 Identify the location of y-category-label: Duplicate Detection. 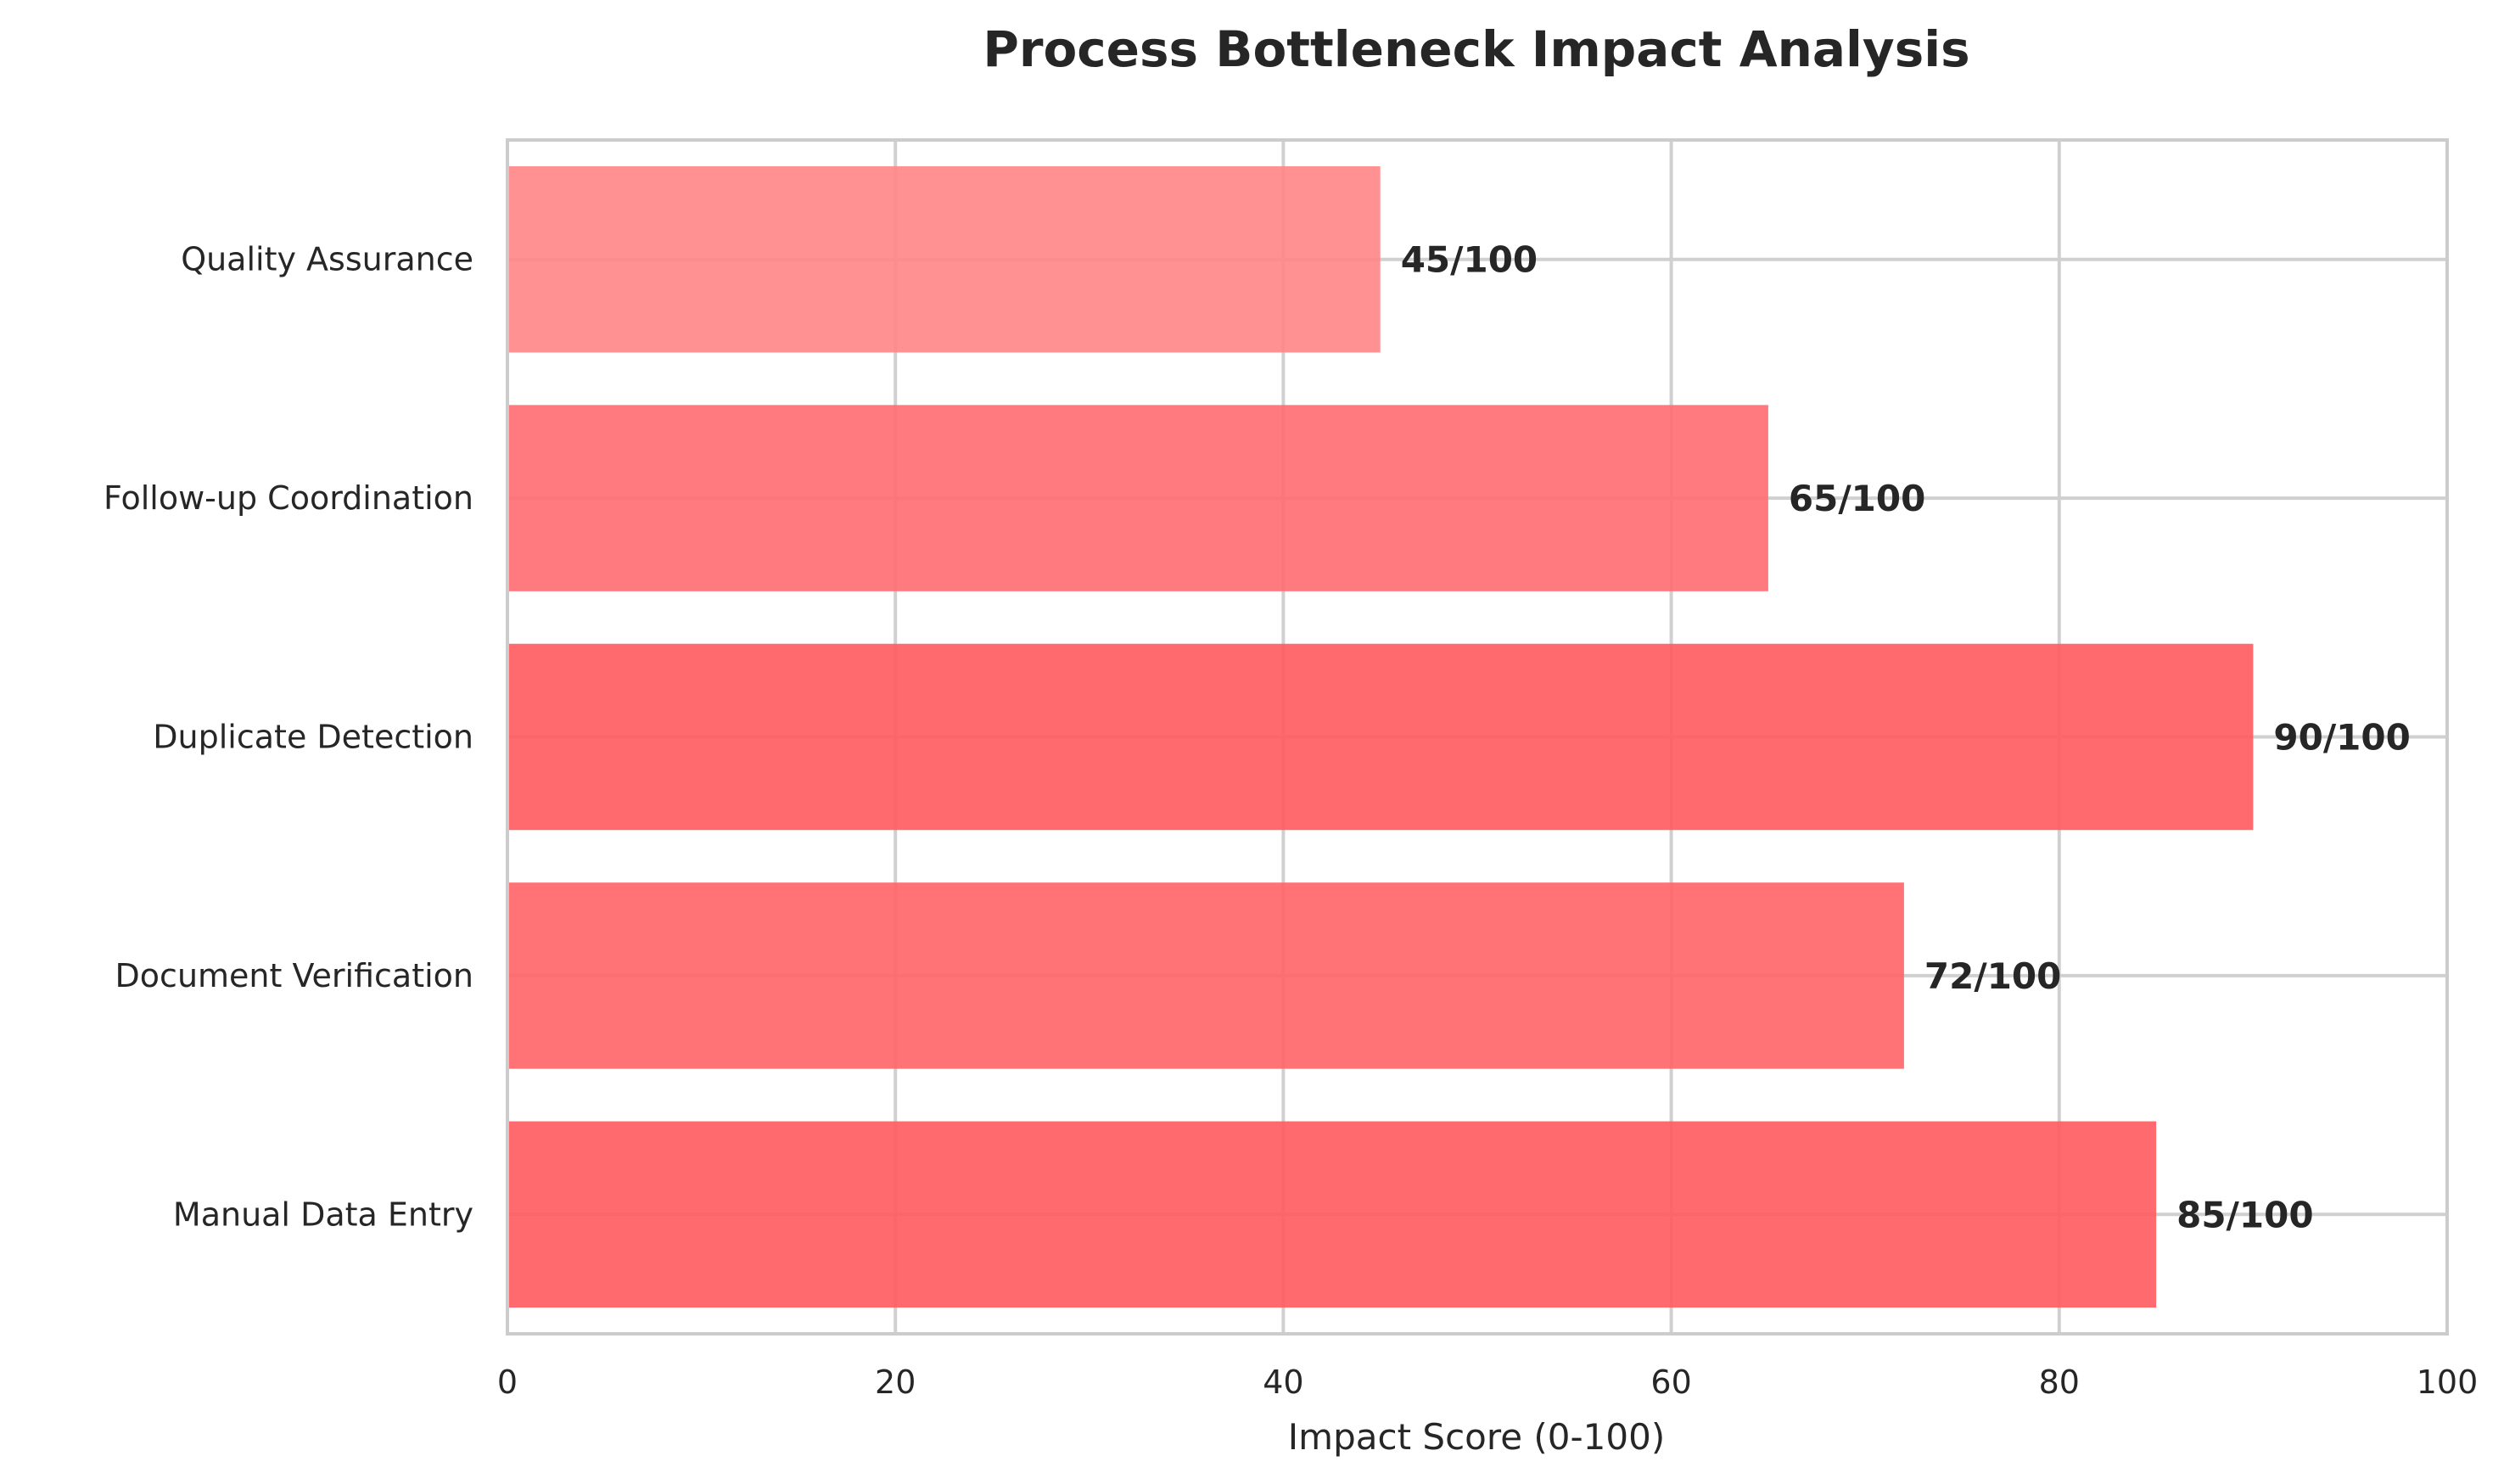
(313, 737).